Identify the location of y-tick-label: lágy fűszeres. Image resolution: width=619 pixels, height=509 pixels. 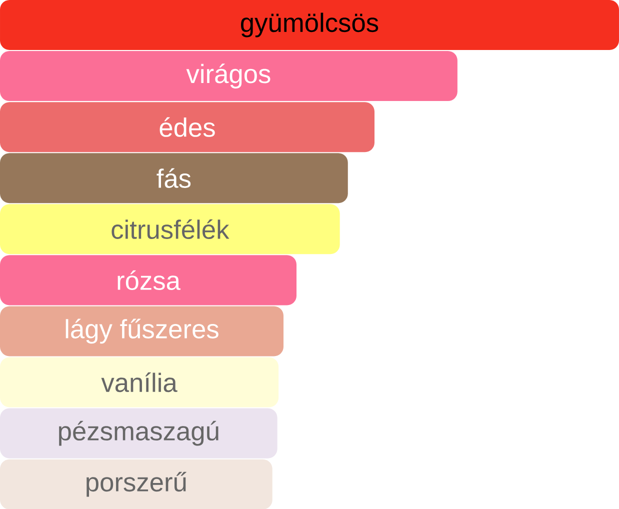
(142, 331).